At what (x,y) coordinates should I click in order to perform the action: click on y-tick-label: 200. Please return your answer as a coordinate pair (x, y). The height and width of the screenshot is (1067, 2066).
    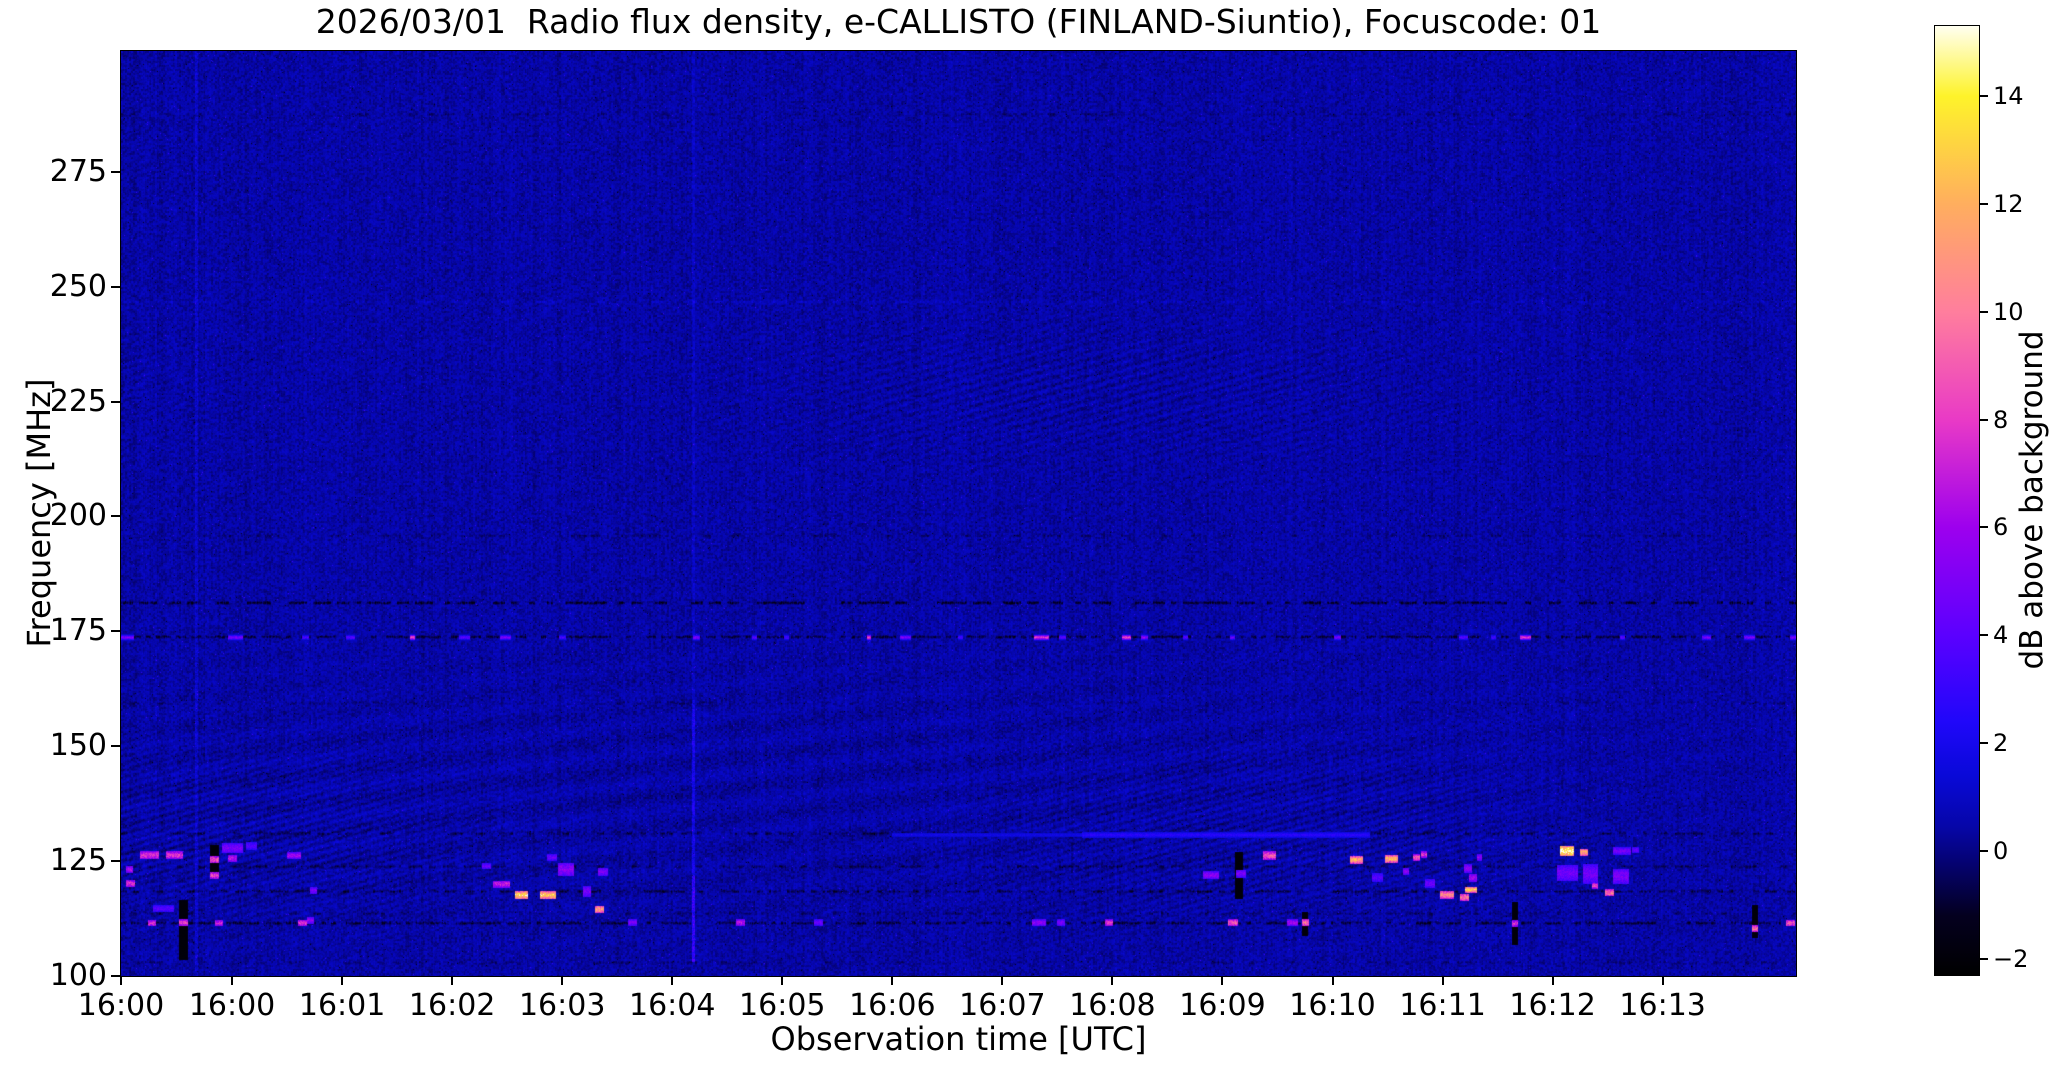
    Looking at the image, I should click on (78, 516).